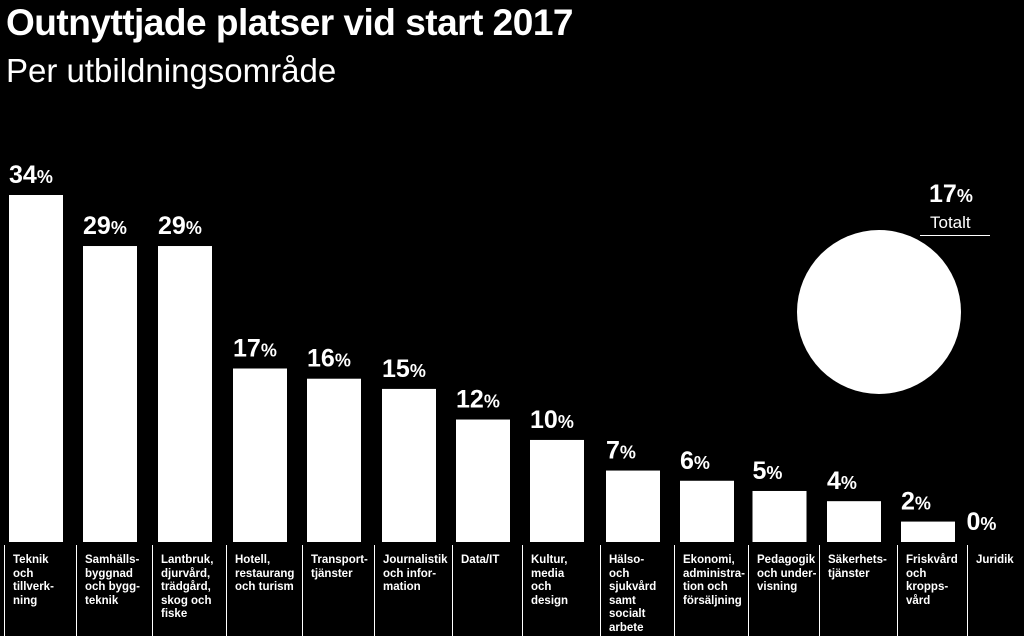 The width and height of the screenshot is (1024, 636). I want to click on category-label-13: Friskvård och kropps-vård, so click(932, 580).